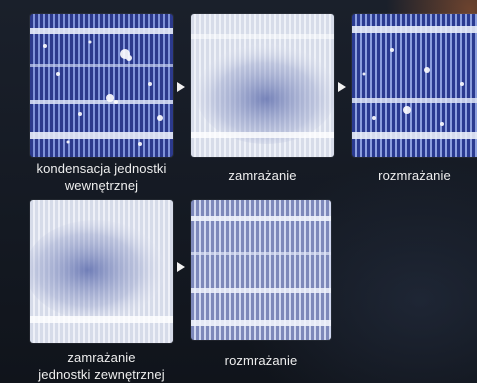 This screenshot has height=383, width=477. What do you see at coordinates (101, 185) in the screenshot?
I see `caption-line: wewnętrznej` at bounding box center [101, 185].